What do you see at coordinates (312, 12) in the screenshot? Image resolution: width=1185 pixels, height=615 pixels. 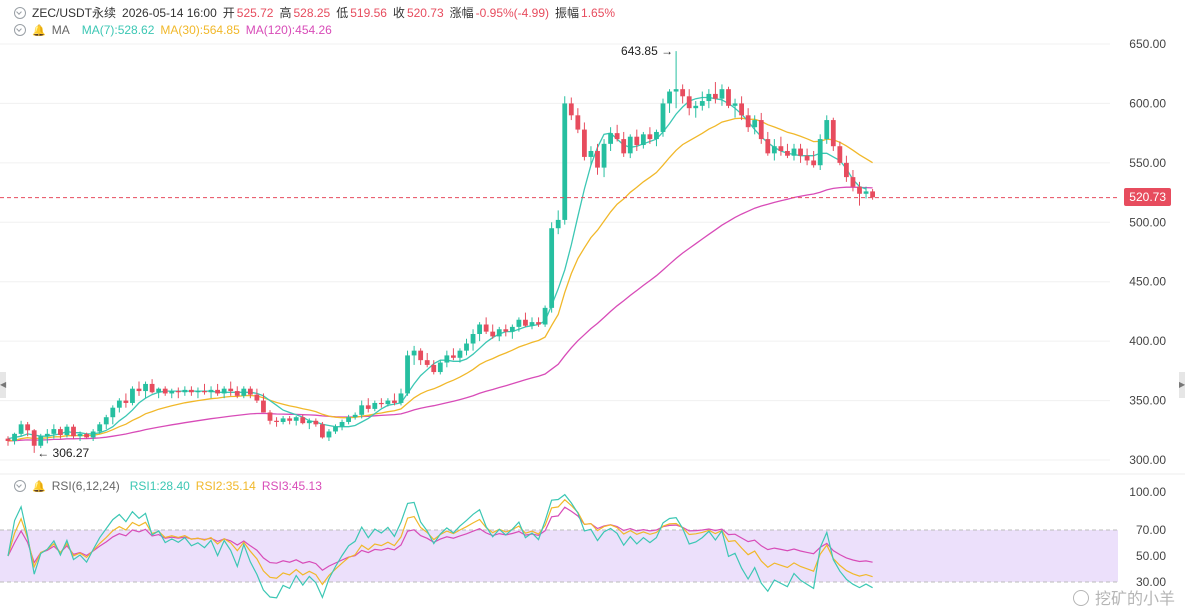 I see `high-value: 528.25` at bounding box center [312, 12].